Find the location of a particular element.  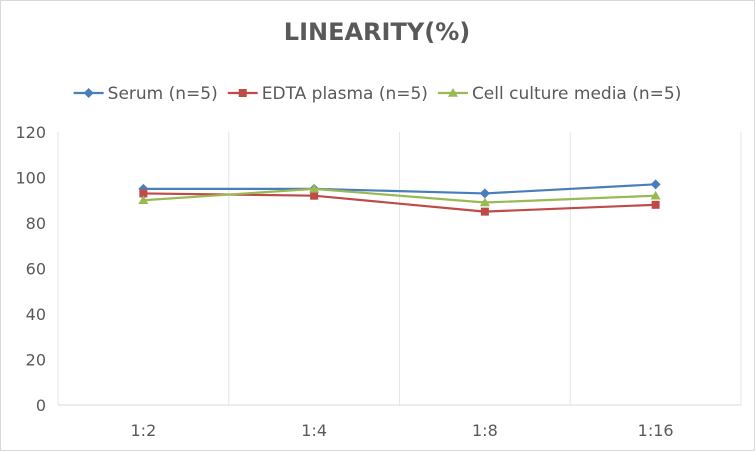

legend-label: Serum (n=5) is located at coordinates (163, 94).